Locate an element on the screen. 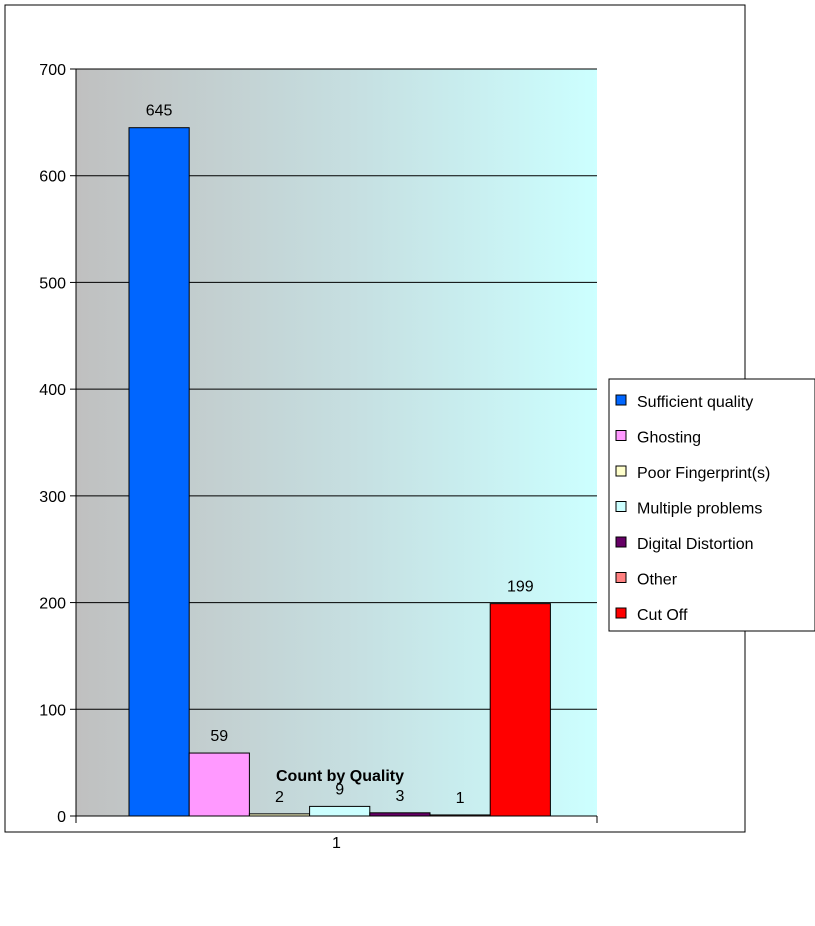  bar-ghosting is located at coordinates (219, 784).